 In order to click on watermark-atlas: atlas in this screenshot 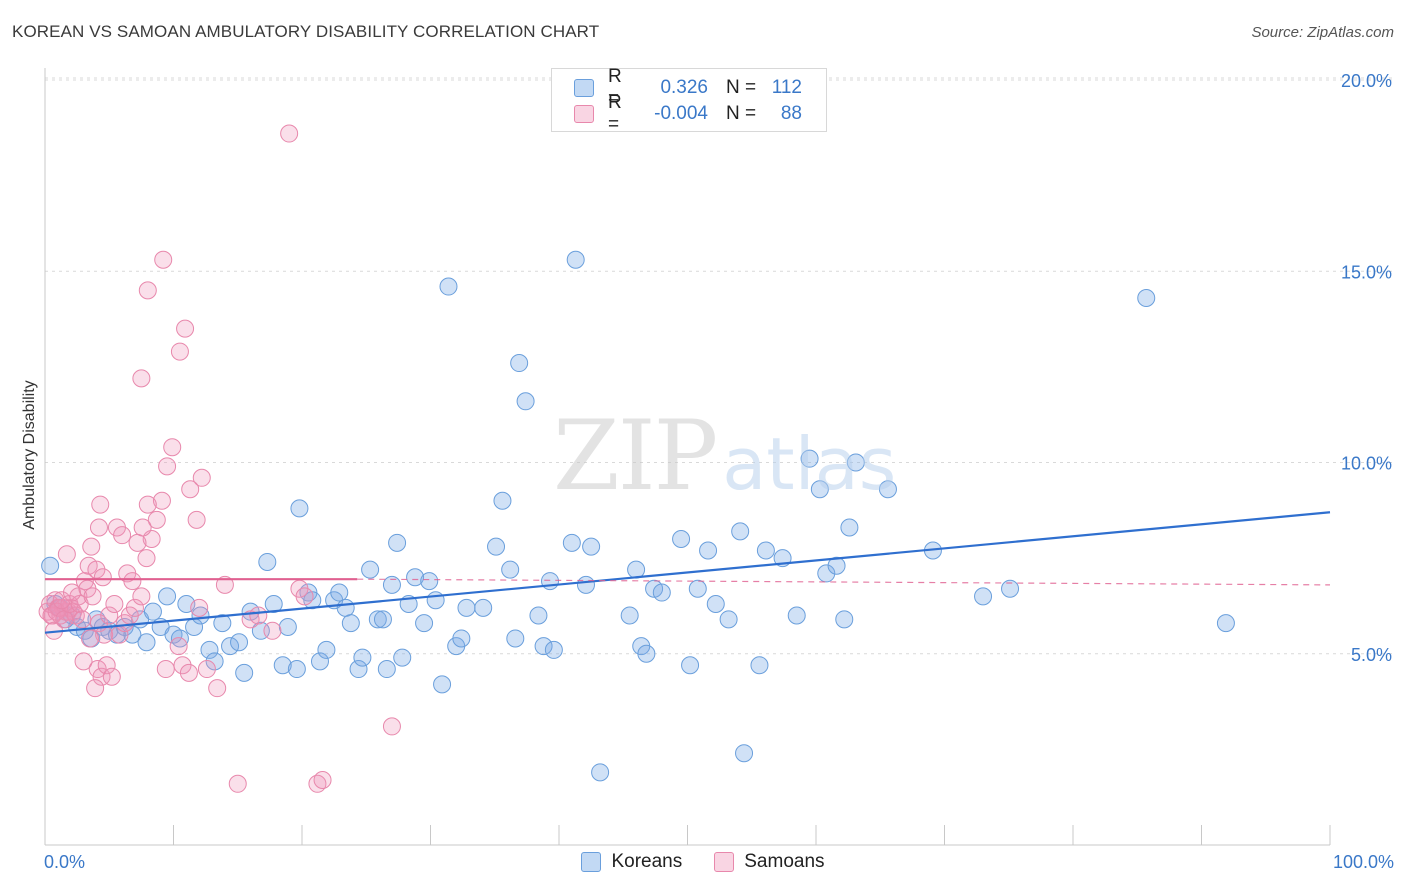, I will do `click(809, 464)`.